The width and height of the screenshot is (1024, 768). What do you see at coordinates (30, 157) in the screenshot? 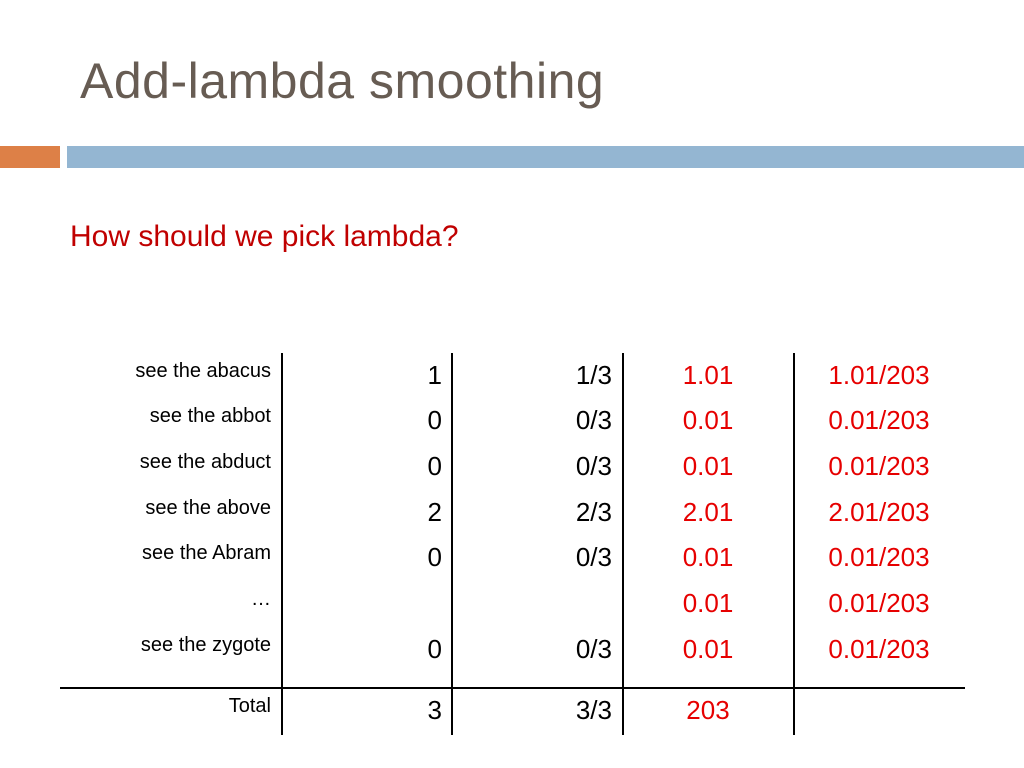
I see `accent-bar-orange` at bounding box center [30, 157].